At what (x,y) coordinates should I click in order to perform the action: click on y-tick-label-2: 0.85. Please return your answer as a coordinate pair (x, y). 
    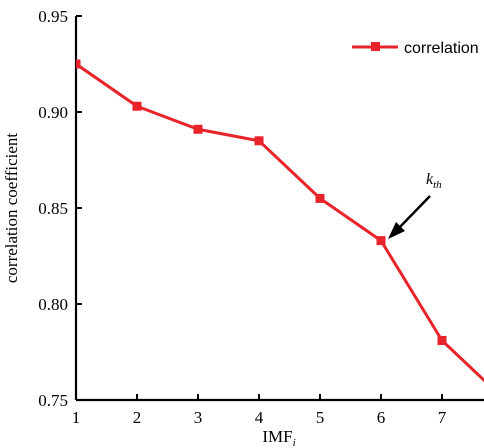
    Looking at the image, I should click on (53, 208).